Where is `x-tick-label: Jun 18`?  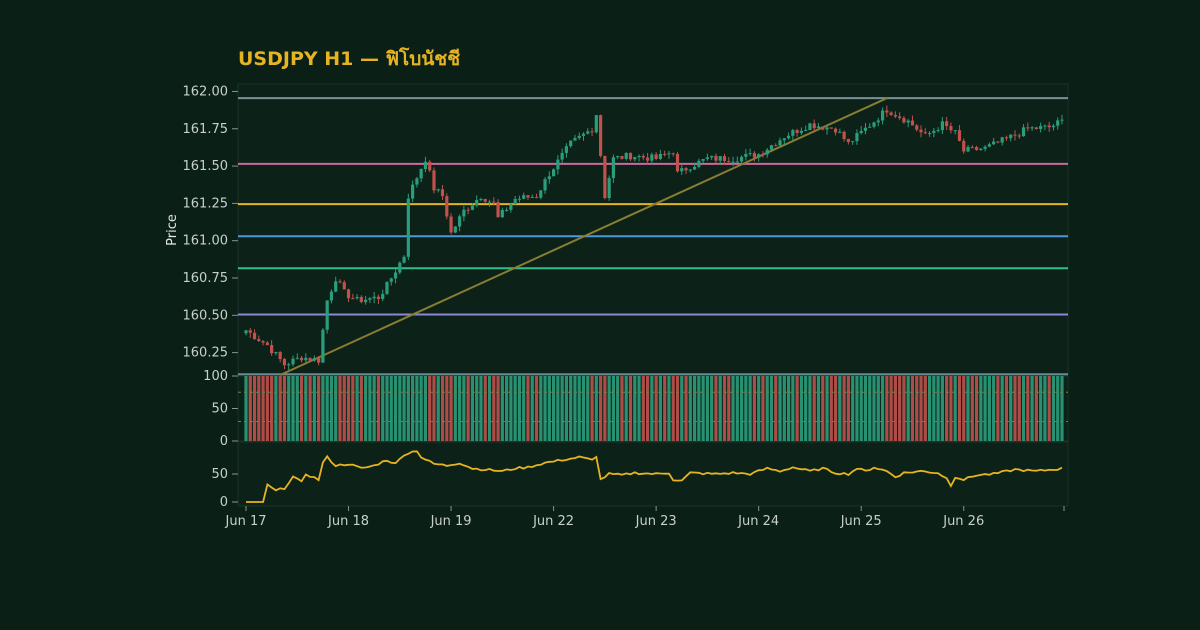 x-tick-label: Jun 18 is located at coordinates (348, 521).